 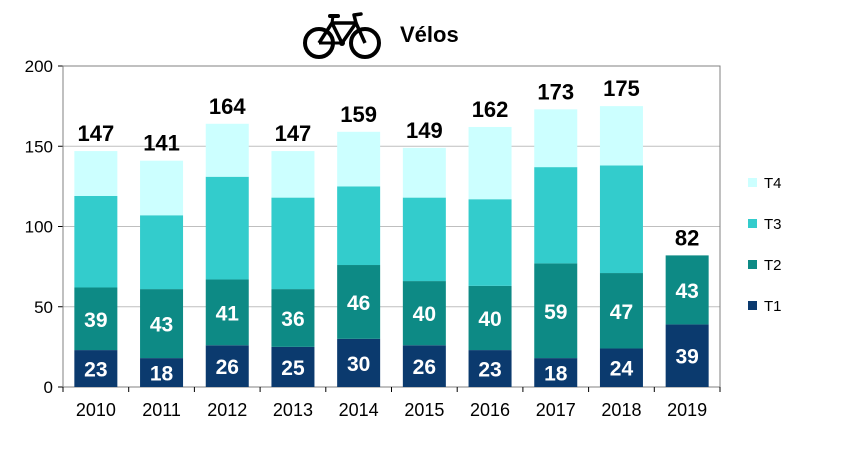 What do you see at coordinates (687, 237) in the screenshot?
I see `total-label: 82` at bounding box center [687, 237].